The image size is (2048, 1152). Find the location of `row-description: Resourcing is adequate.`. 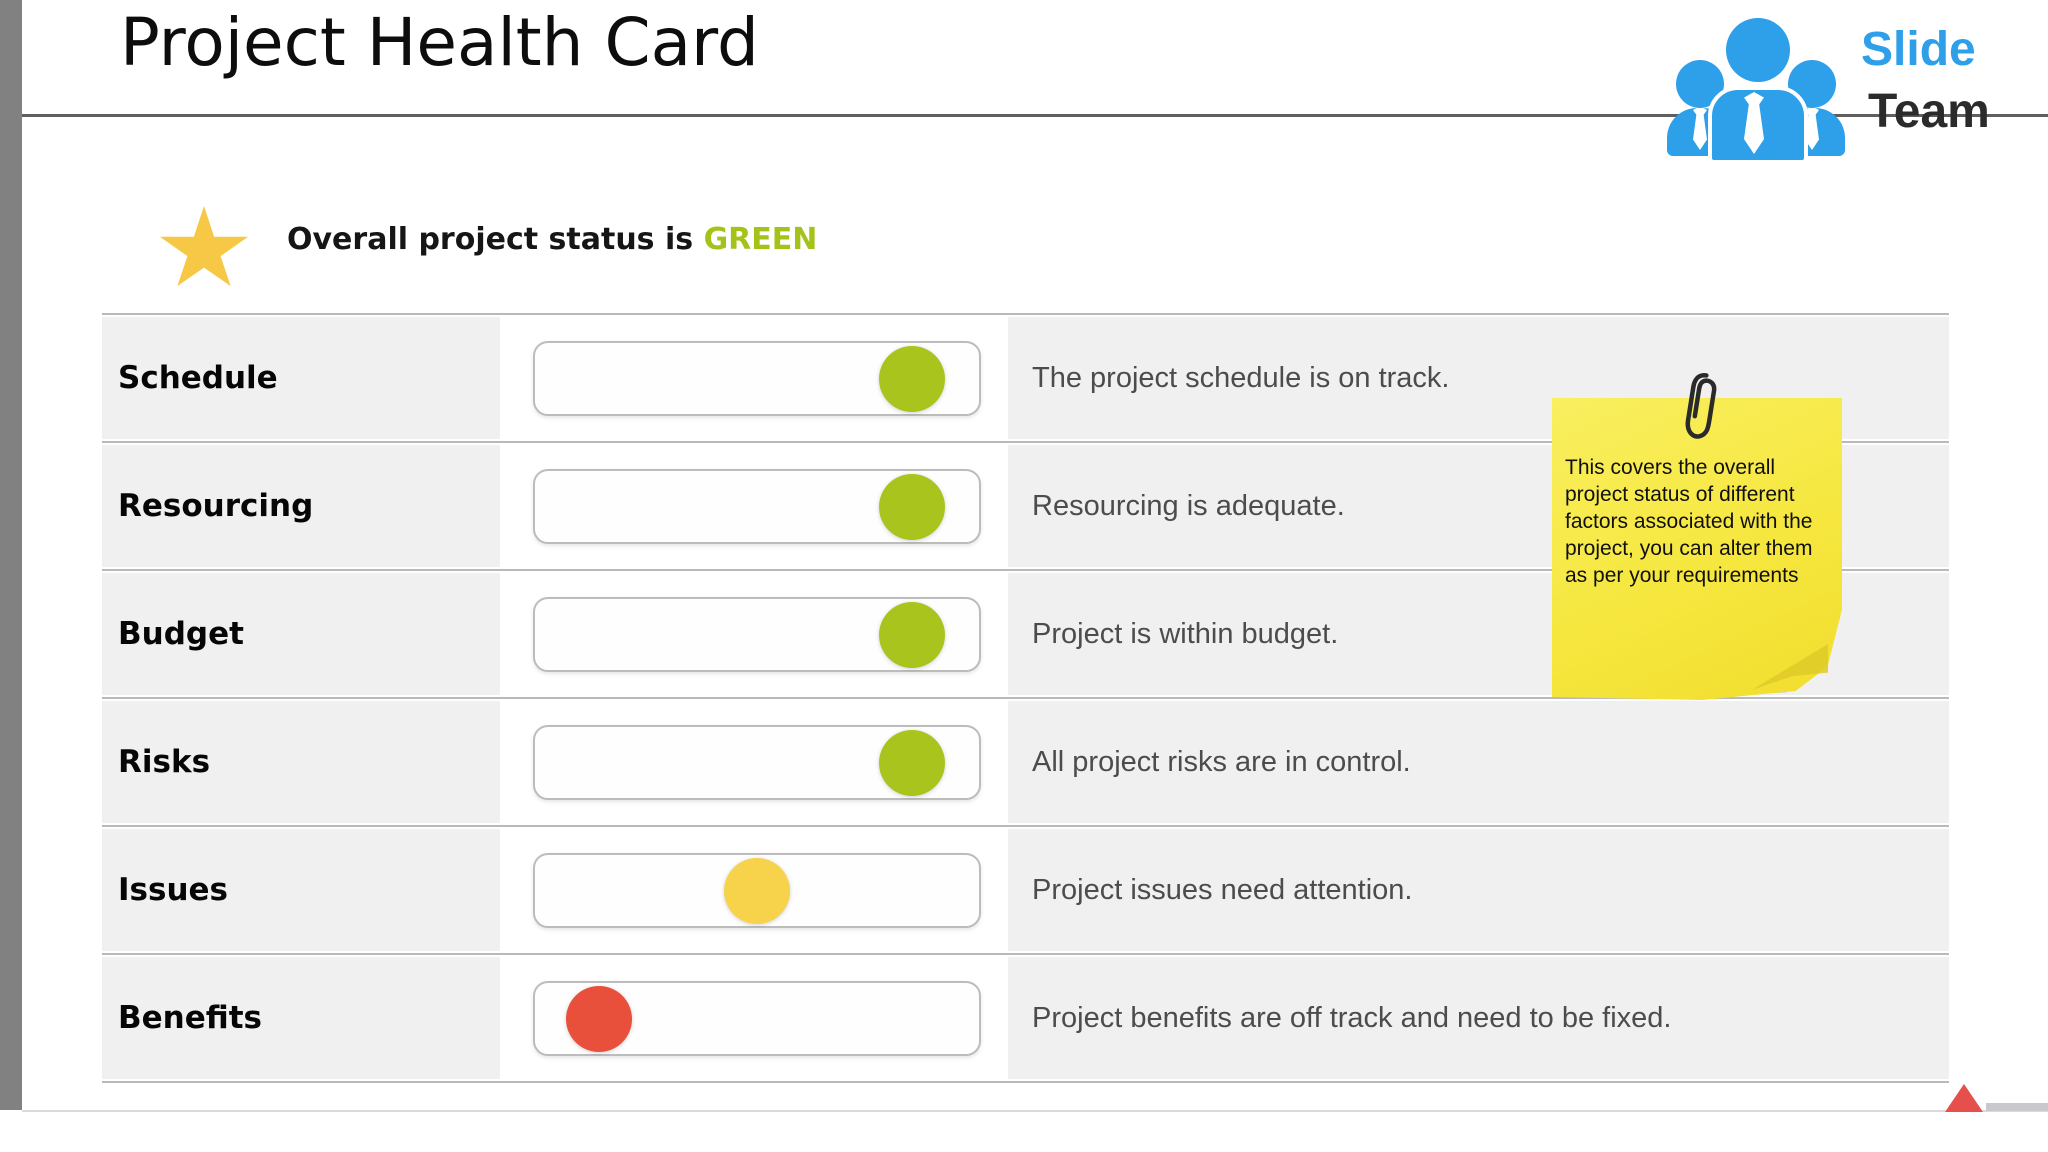

row-description: Resourcing is adequate. is located at coordinates (1188, 505).